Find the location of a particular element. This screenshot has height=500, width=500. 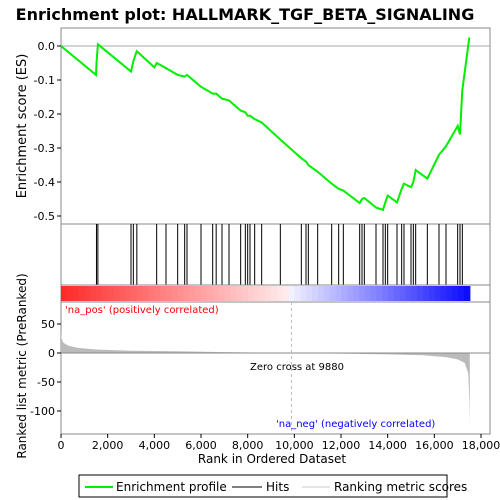

zero-cross-label: Zero cross at 9880 is located at coordinates (297, 367).